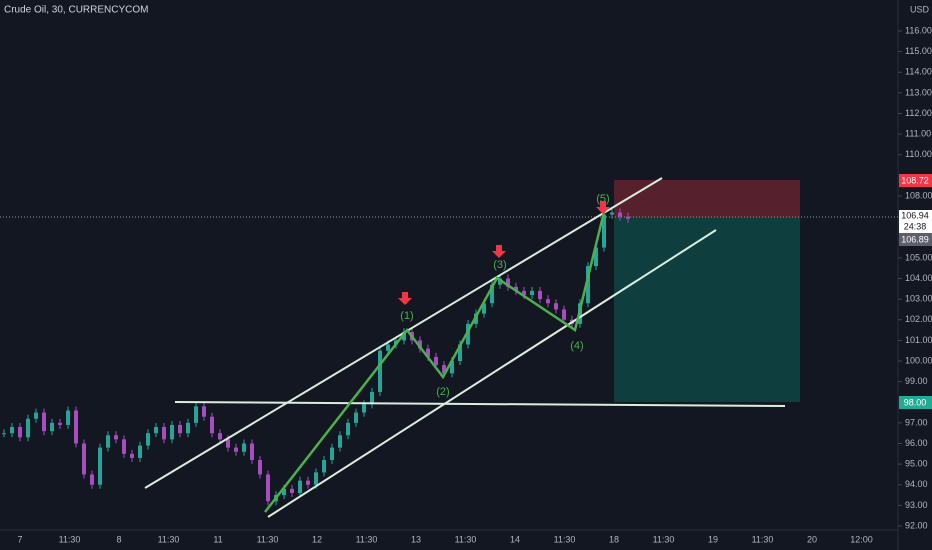  Describe the element at coordinates (713, 539) in the screenshot. I see `time-label: 19` at that location.